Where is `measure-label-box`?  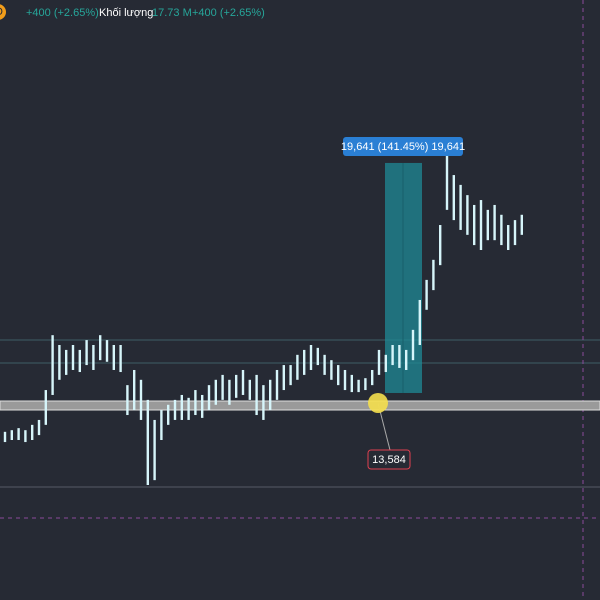 measure-label-box is located at coordinates (403, 146).